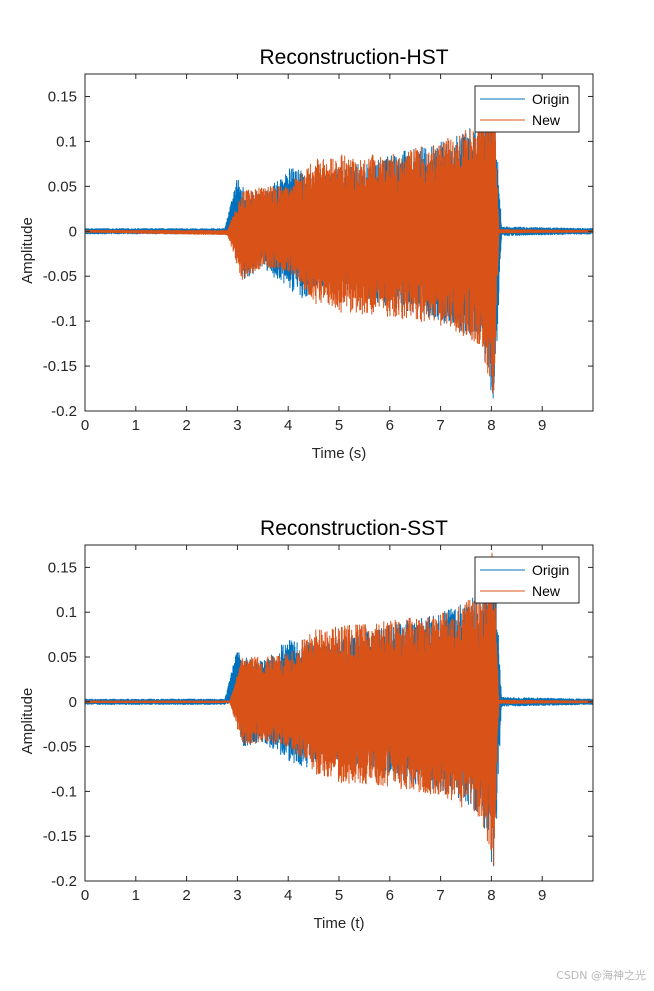  What do you see at coordinates (338, 923) in the screenshot?
I see `x-axis-label: Time (t)` at bounding box center [338, 923].